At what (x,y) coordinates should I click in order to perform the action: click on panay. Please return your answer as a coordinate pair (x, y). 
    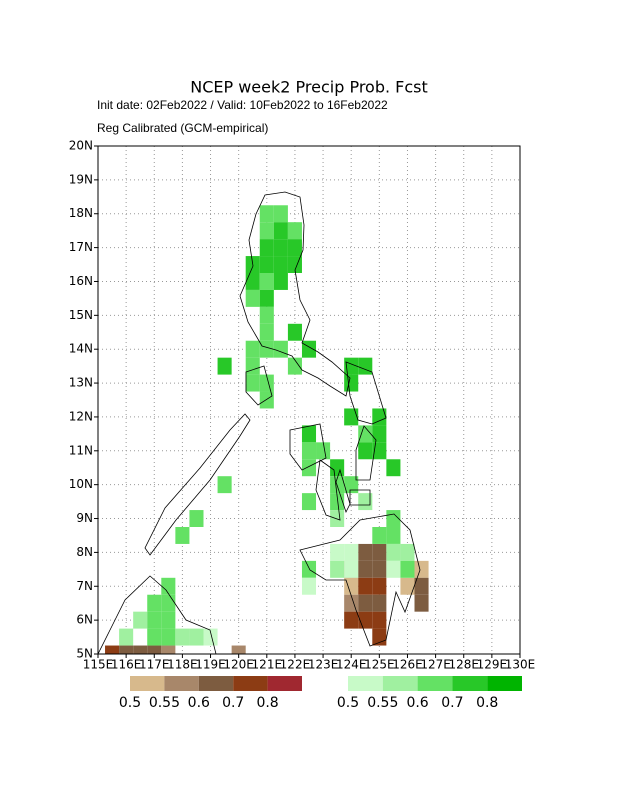
    Looking at the image, I should click on (308, 447).